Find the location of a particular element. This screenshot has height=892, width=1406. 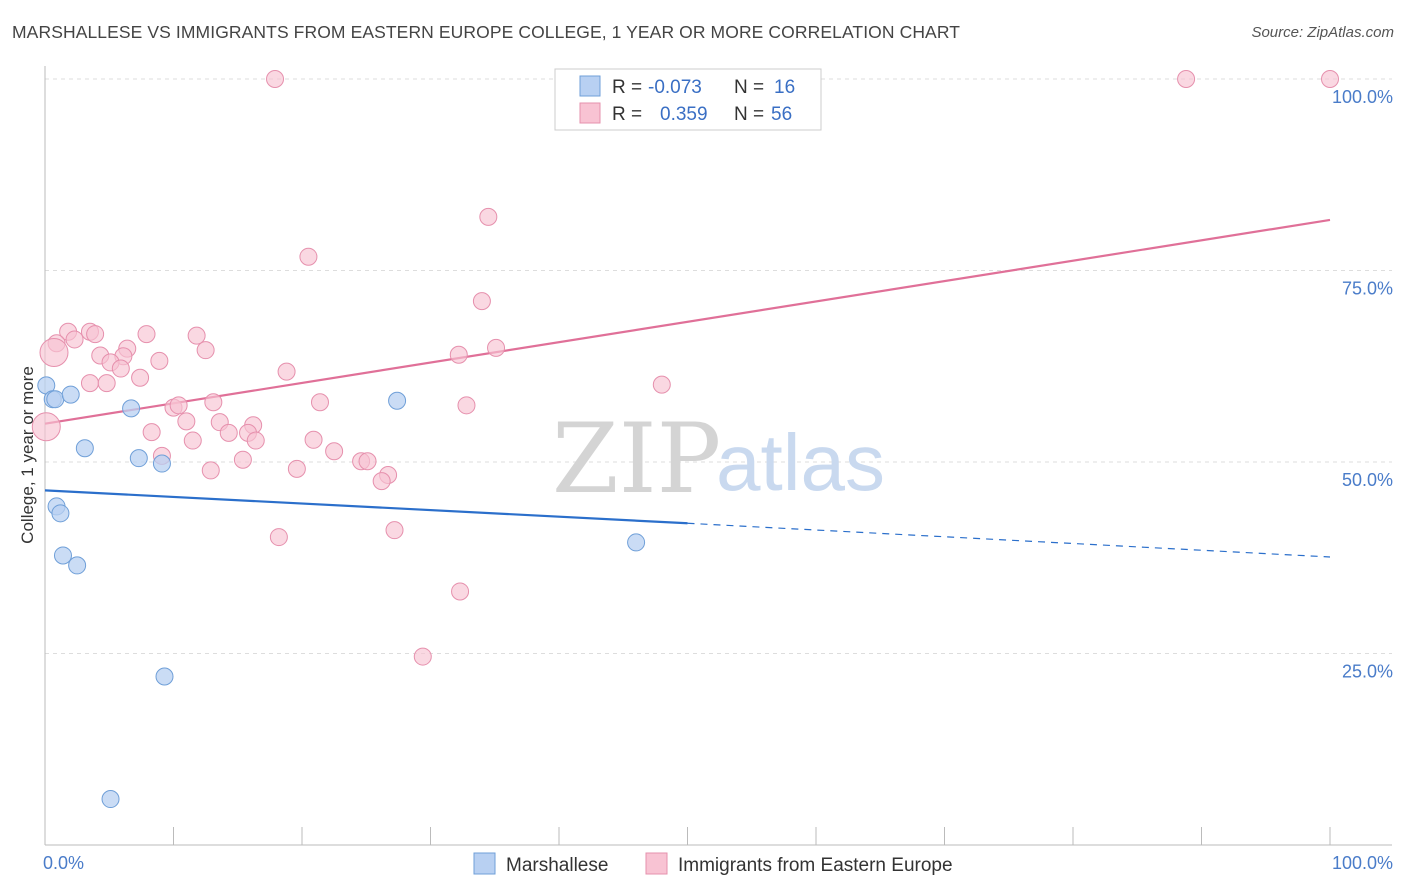

source-credit: Source: ZipAtlas.com is located at coordinates (1322, 32).